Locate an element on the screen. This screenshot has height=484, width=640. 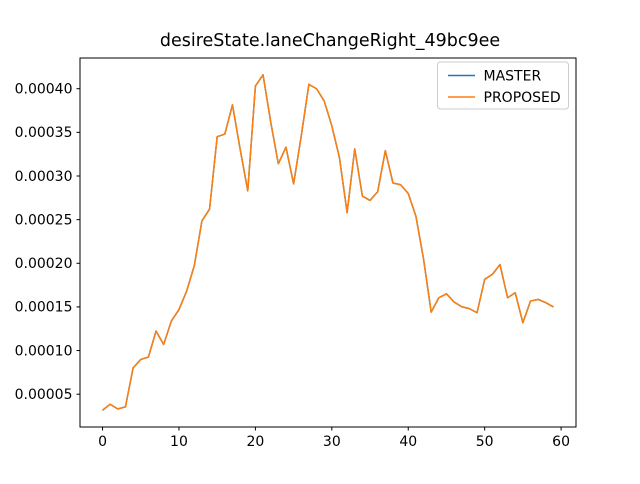
y-tick-label: 0.00025 is located at coordinates (44, 220).